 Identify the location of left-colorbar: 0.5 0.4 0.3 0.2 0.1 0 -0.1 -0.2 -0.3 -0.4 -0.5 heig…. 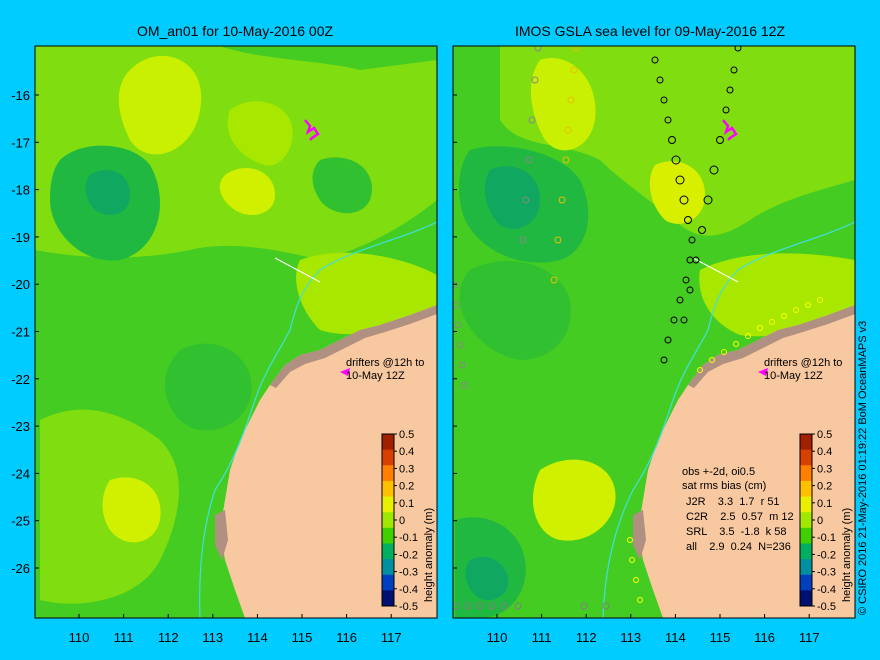
(408, 521).